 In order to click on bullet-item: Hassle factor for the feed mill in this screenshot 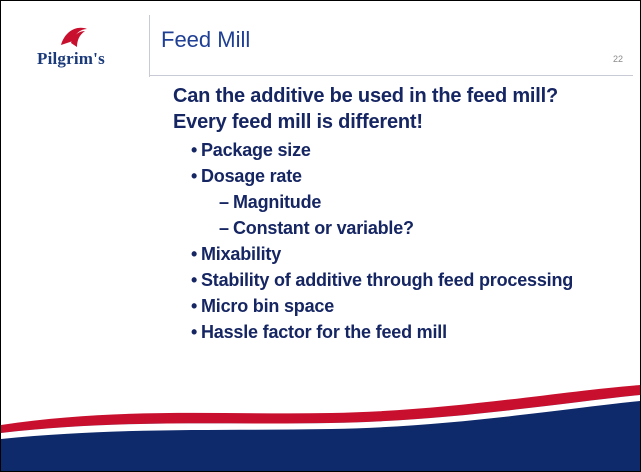, I will do `click(393, 332)`.